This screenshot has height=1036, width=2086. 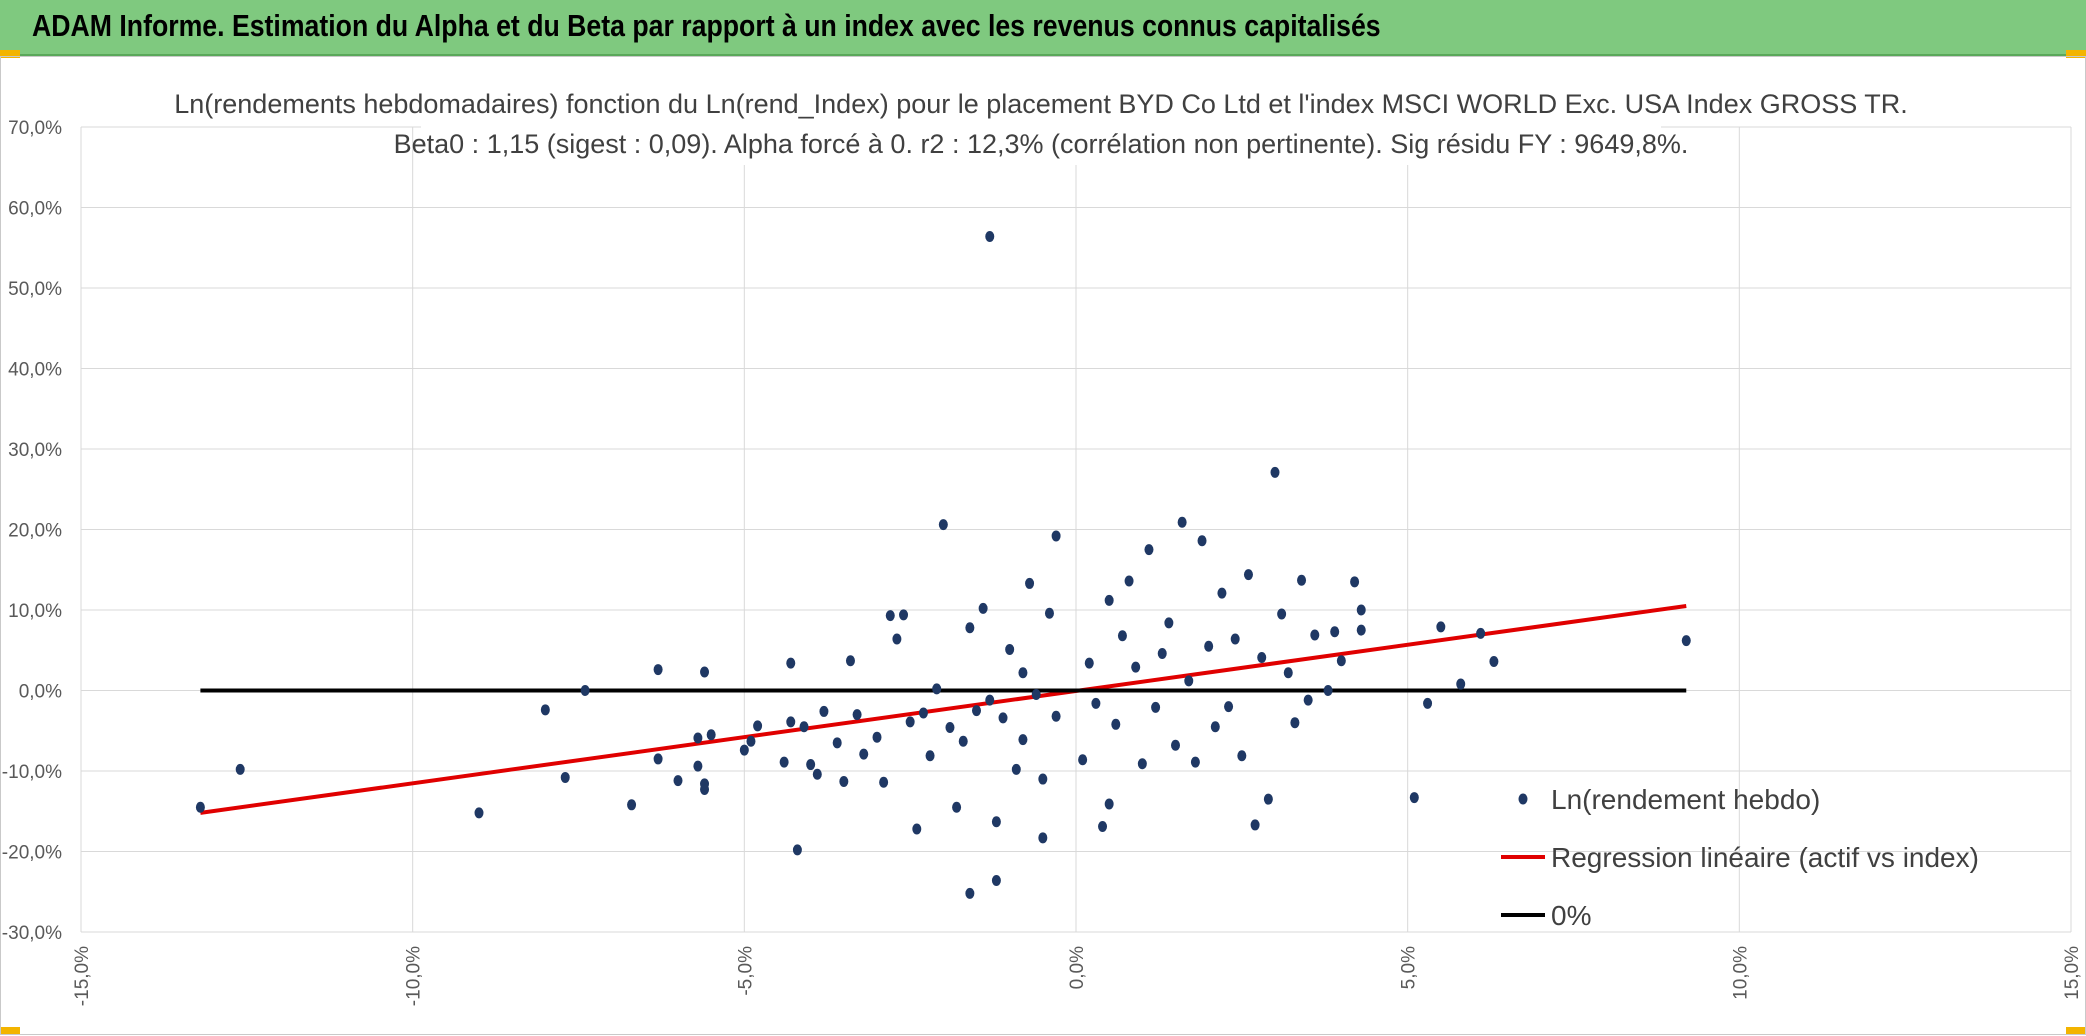 What do you see at coordinates (1523, 799) in the screenshot?
I see `legend-marker-points` at bounding box center [1523, 799].